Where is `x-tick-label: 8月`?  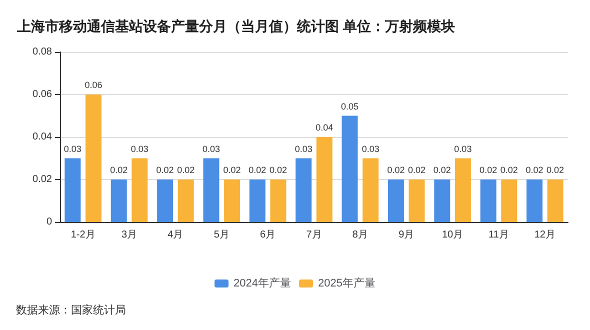 x-tick-label: 8月 is located at coordinates (360, 235).